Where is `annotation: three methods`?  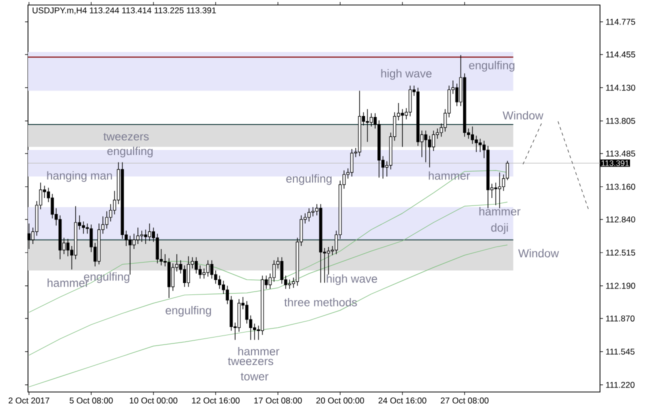
annotation: three methods is located at coordinates (320, 302).